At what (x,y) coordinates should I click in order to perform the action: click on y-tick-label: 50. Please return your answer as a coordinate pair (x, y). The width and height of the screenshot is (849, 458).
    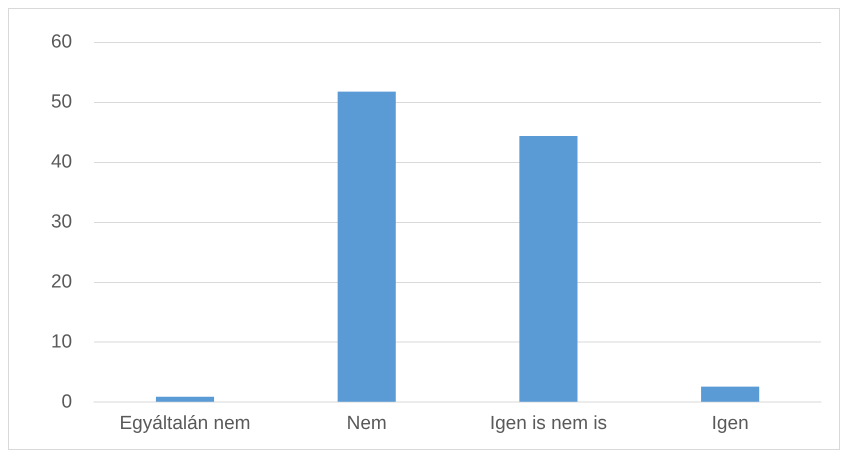
    Looking at the image, I should click on (61, 102).